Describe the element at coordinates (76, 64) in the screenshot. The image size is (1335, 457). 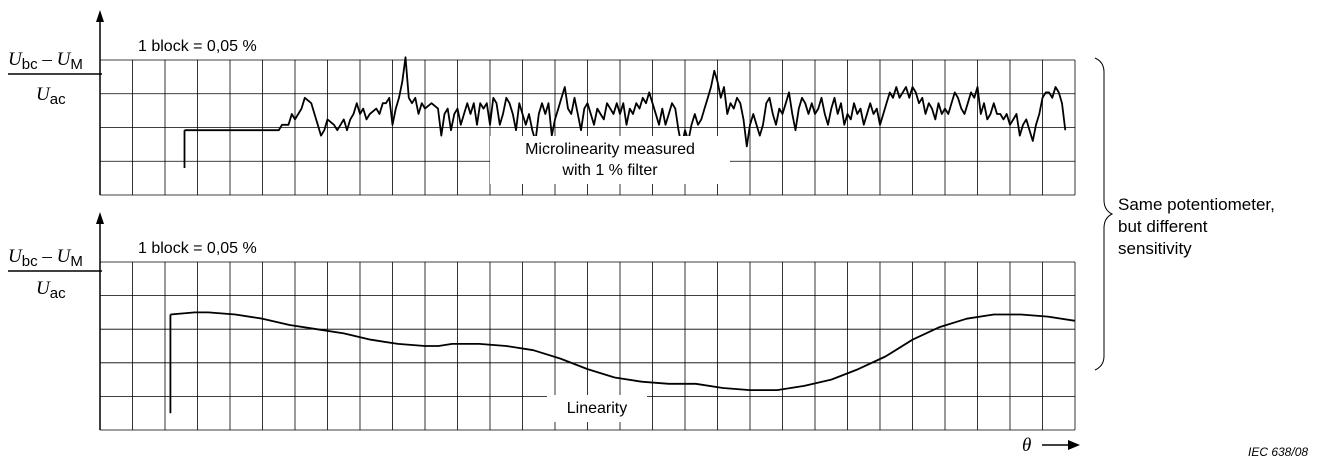
I see `top-ylabel-sub2: M` at that location.